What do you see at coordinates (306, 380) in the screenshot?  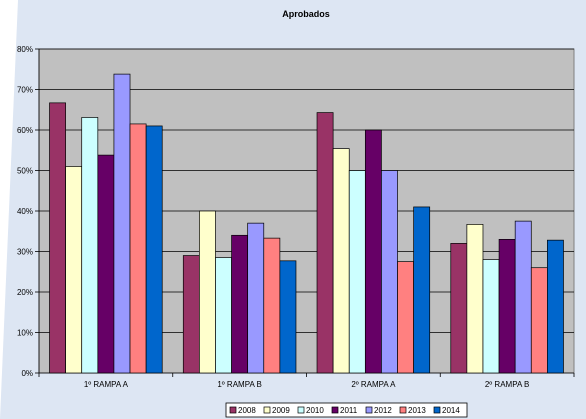 I see `x-axis: 1º RAMPA A 1º RAMPA B 2º RAMPA A 2º RAMPA B` at bounding box center [306, 380].